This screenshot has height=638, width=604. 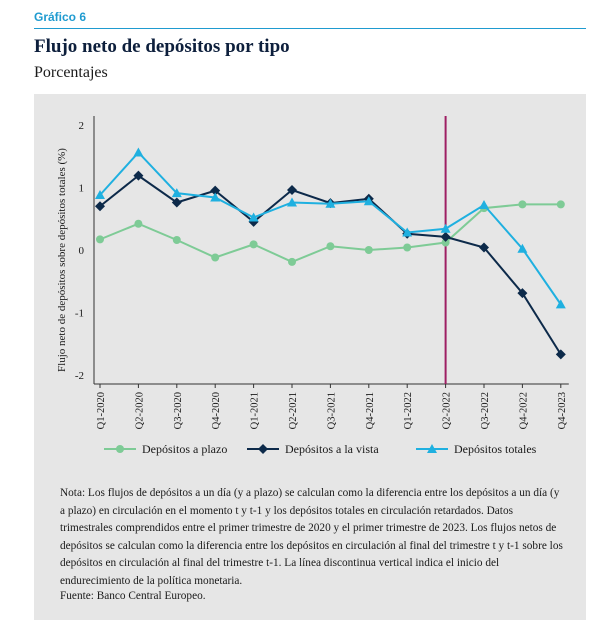 I want to click on x-tick-label: Q4-2021, so click(x=370, y=410).